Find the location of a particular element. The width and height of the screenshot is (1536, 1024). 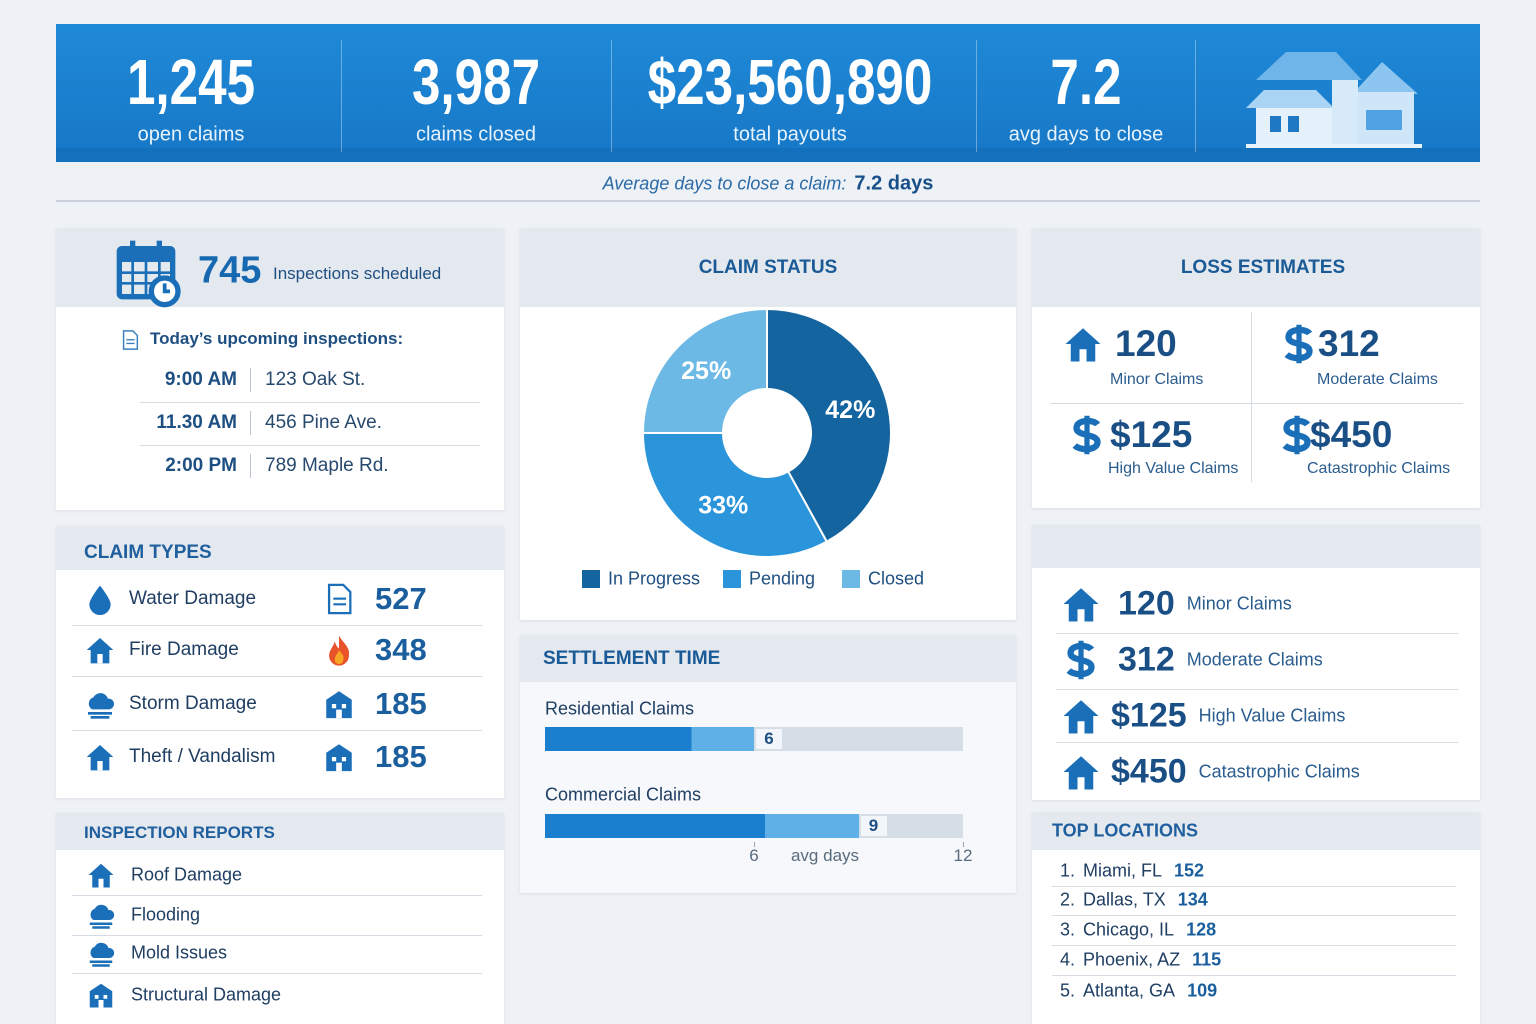

roof is located at coordinates (1290, 99).